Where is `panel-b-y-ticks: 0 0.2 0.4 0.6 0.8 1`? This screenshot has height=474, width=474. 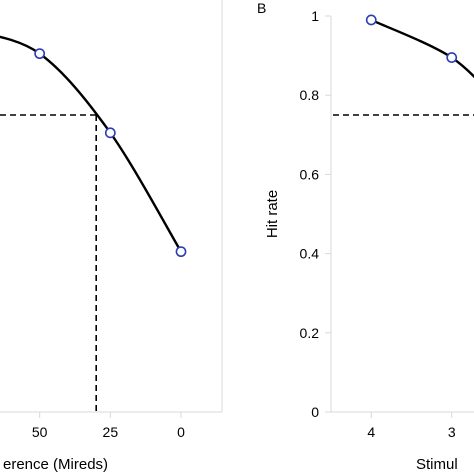
panel-b-y-ticks: 0 0.2 0.4 0.6 0.8 1 is located at coordinates (315, 214).